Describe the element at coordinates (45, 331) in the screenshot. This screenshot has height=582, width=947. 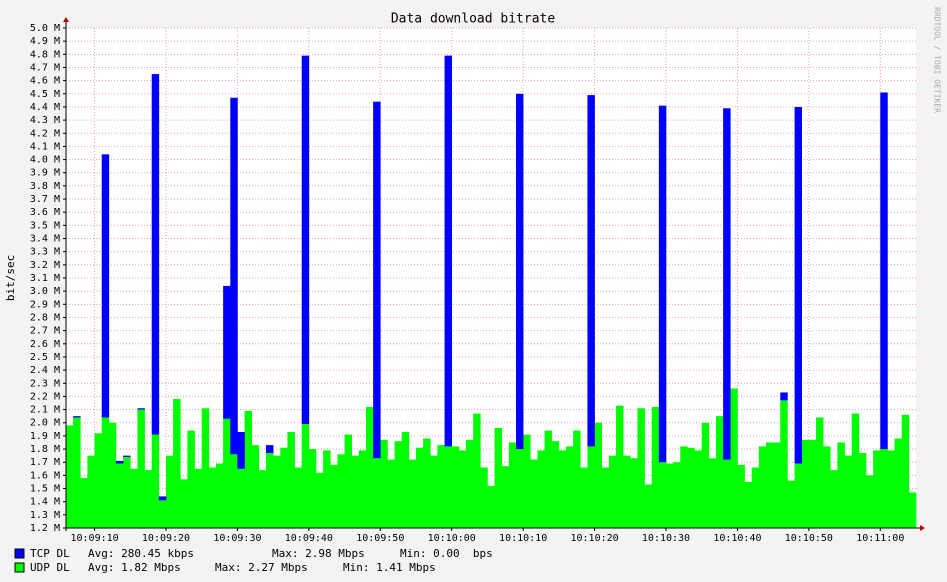
I see `y-tick-label: 2.7 M` at that location.